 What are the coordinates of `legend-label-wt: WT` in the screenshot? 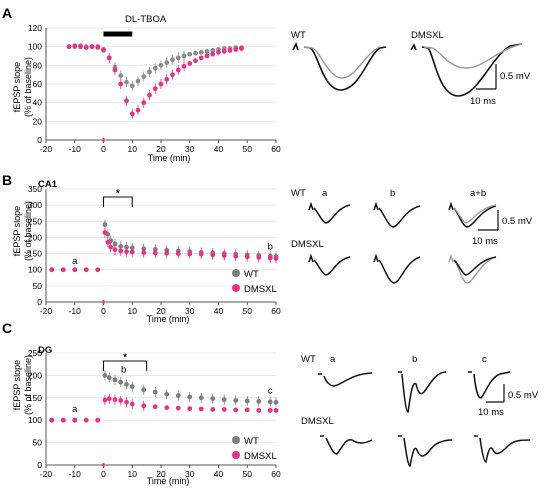 It's located at (251, 441).